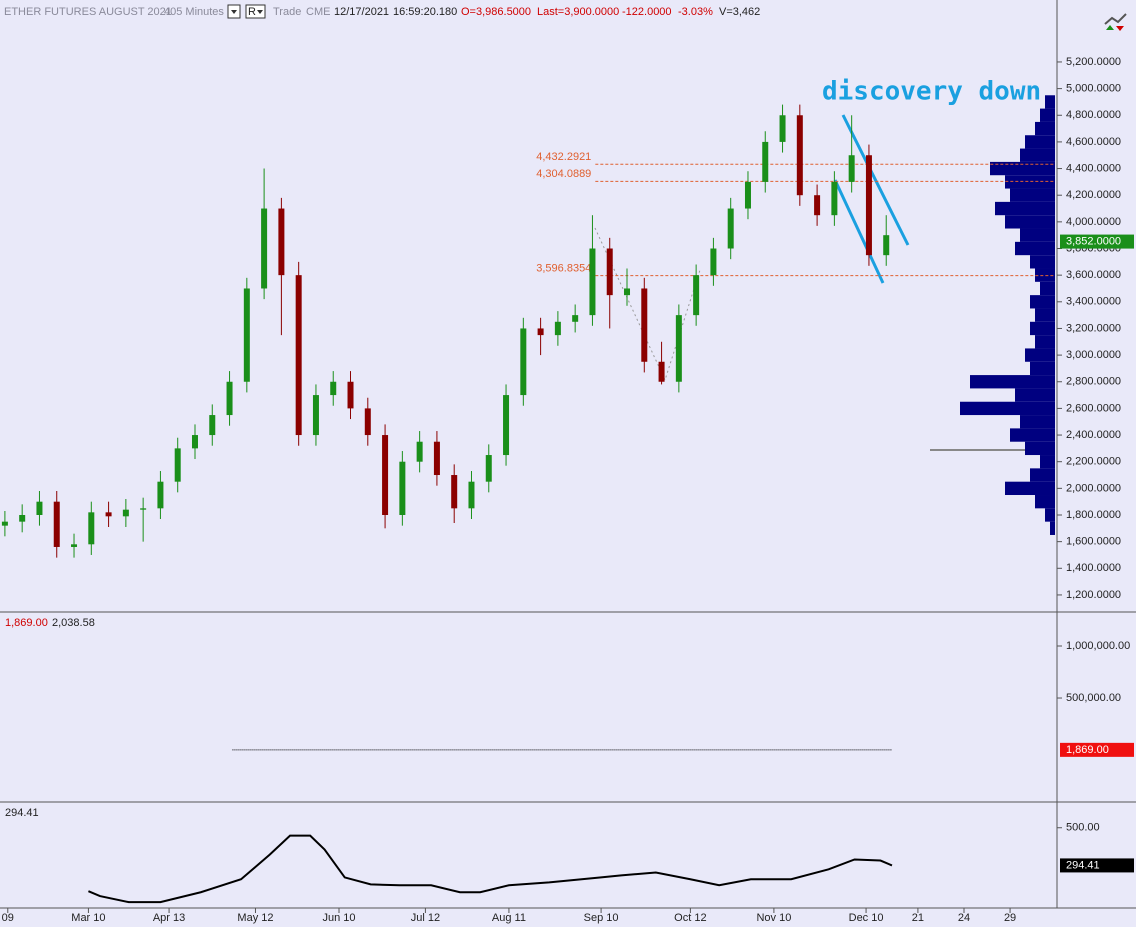  What do you see at coordinates (318, 12) in the screenshot?
I see `exchange: CME` at bounding box center [318, 12].